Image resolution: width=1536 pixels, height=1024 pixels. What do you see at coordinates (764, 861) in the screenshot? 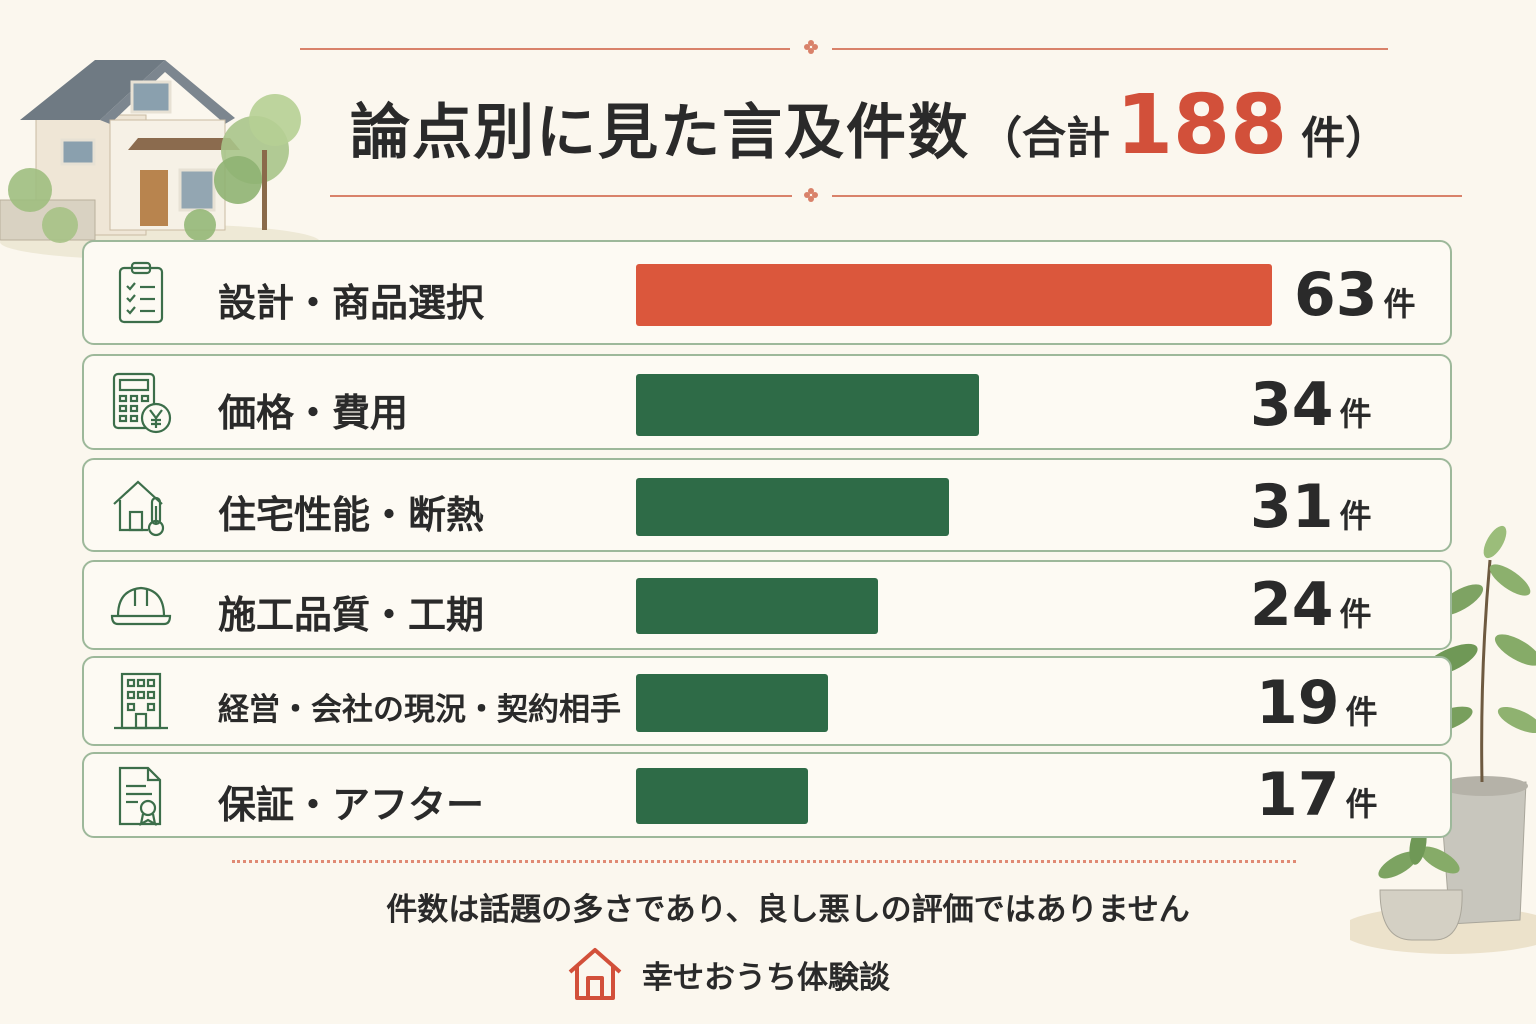
I see `footer-divider` at bounding box center [764, 861].